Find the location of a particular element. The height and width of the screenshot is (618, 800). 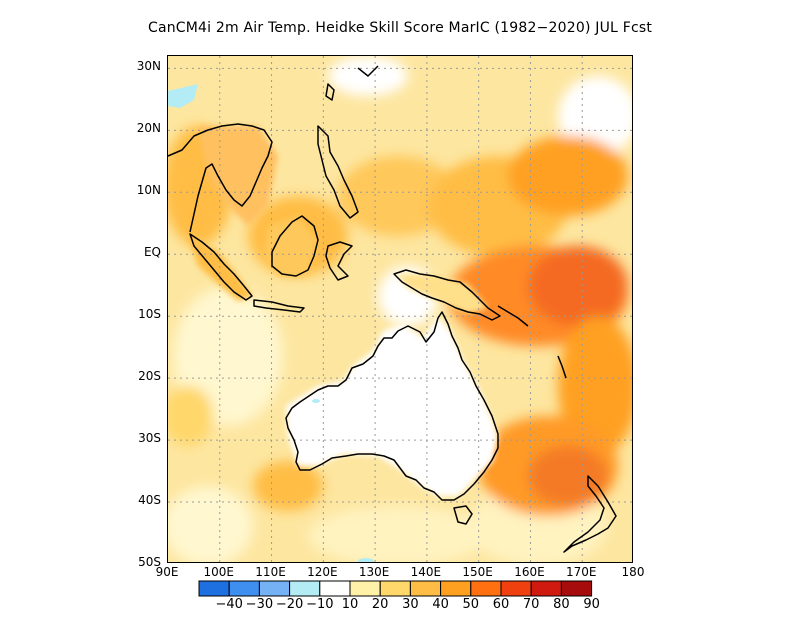

borneo-coast is located at coordinates (295, 246).